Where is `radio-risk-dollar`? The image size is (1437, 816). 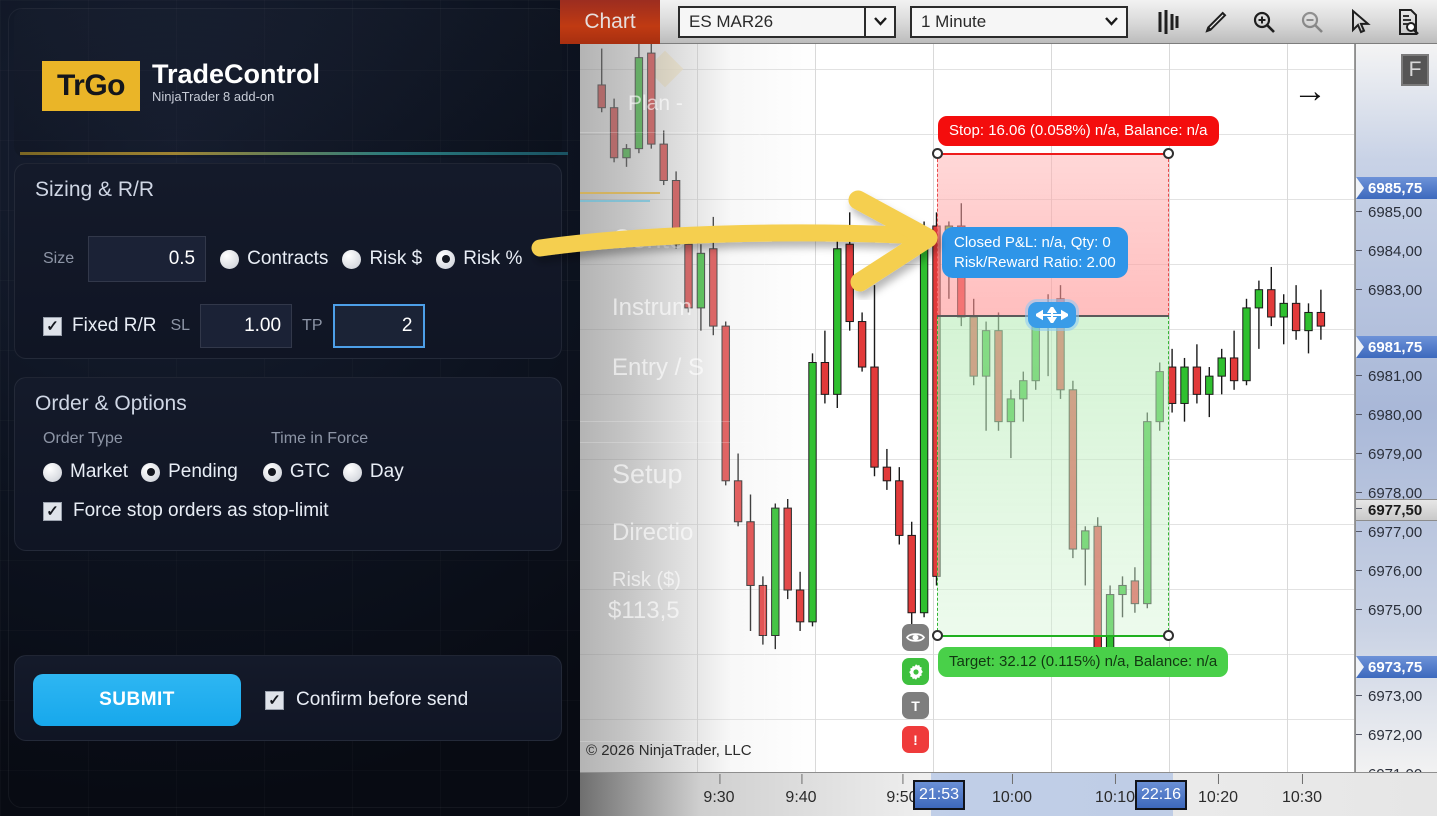
radio-risk-dollar is located at coordinates (352, 259).